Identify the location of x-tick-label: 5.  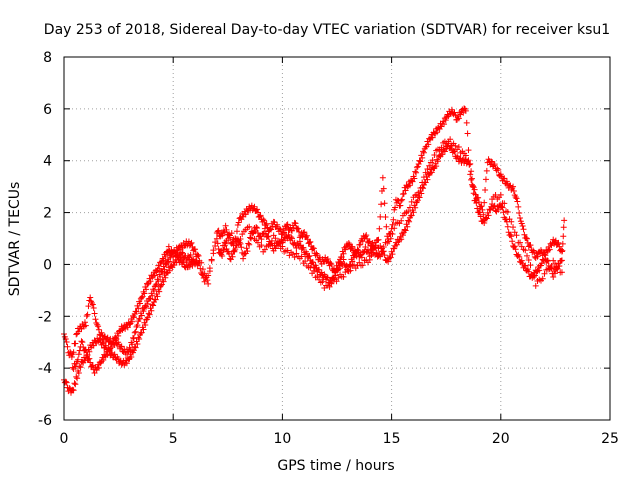
(173, 439).